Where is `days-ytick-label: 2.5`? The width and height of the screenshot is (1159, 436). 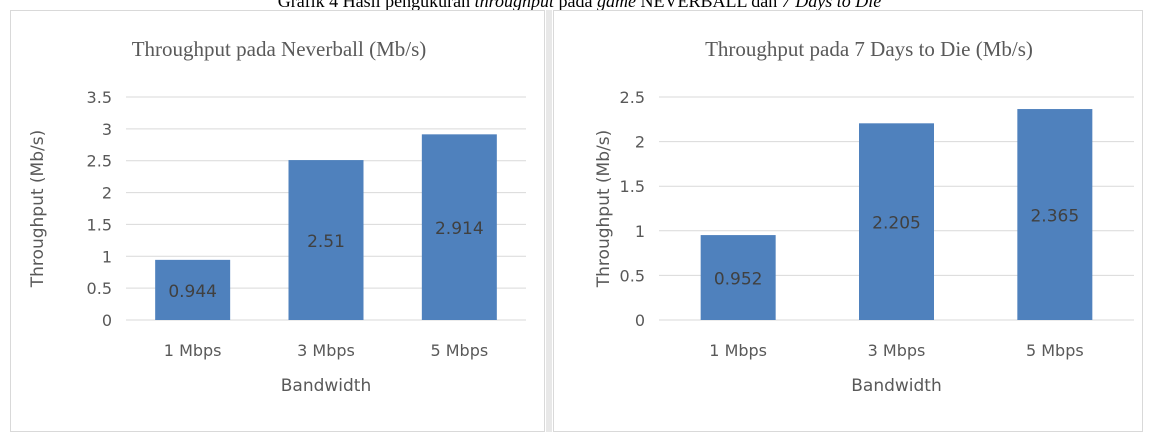
days-ytick-label: 2.5 is located at coordinates (632, 97).